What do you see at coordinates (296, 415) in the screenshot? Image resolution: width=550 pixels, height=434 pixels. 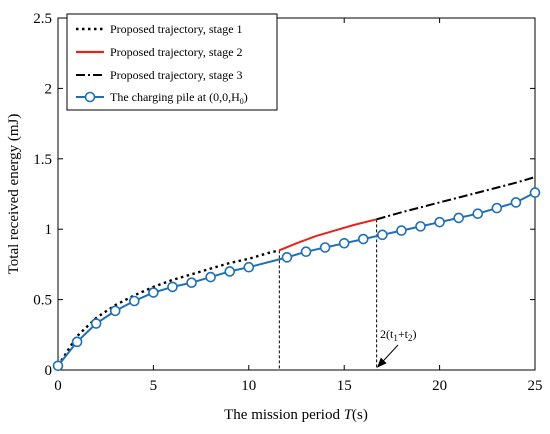 I see `x-axis-title: The mission period T(s)` at bounding box center [296, 415].